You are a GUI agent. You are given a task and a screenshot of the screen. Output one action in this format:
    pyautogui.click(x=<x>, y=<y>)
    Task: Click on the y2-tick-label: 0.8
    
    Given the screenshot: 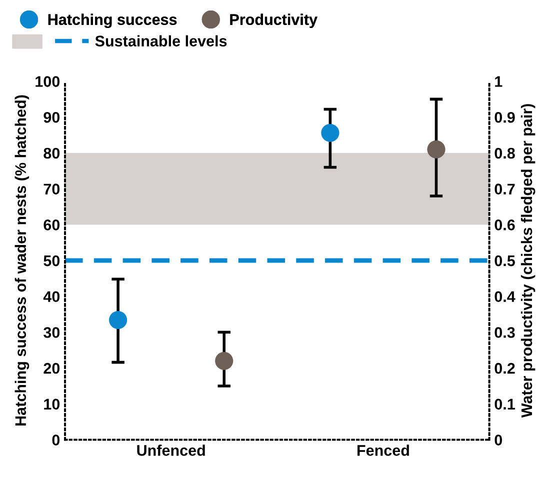 What is the action you would take?
    pyautogui.click(x=504, y=153)
    